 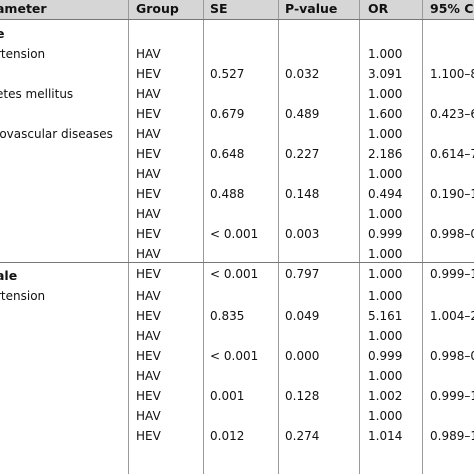 What do you see at coordinates (302, 194) in the screenshot?
I see `cell-pvalue: 0.148` at bounding box center [302, 194].